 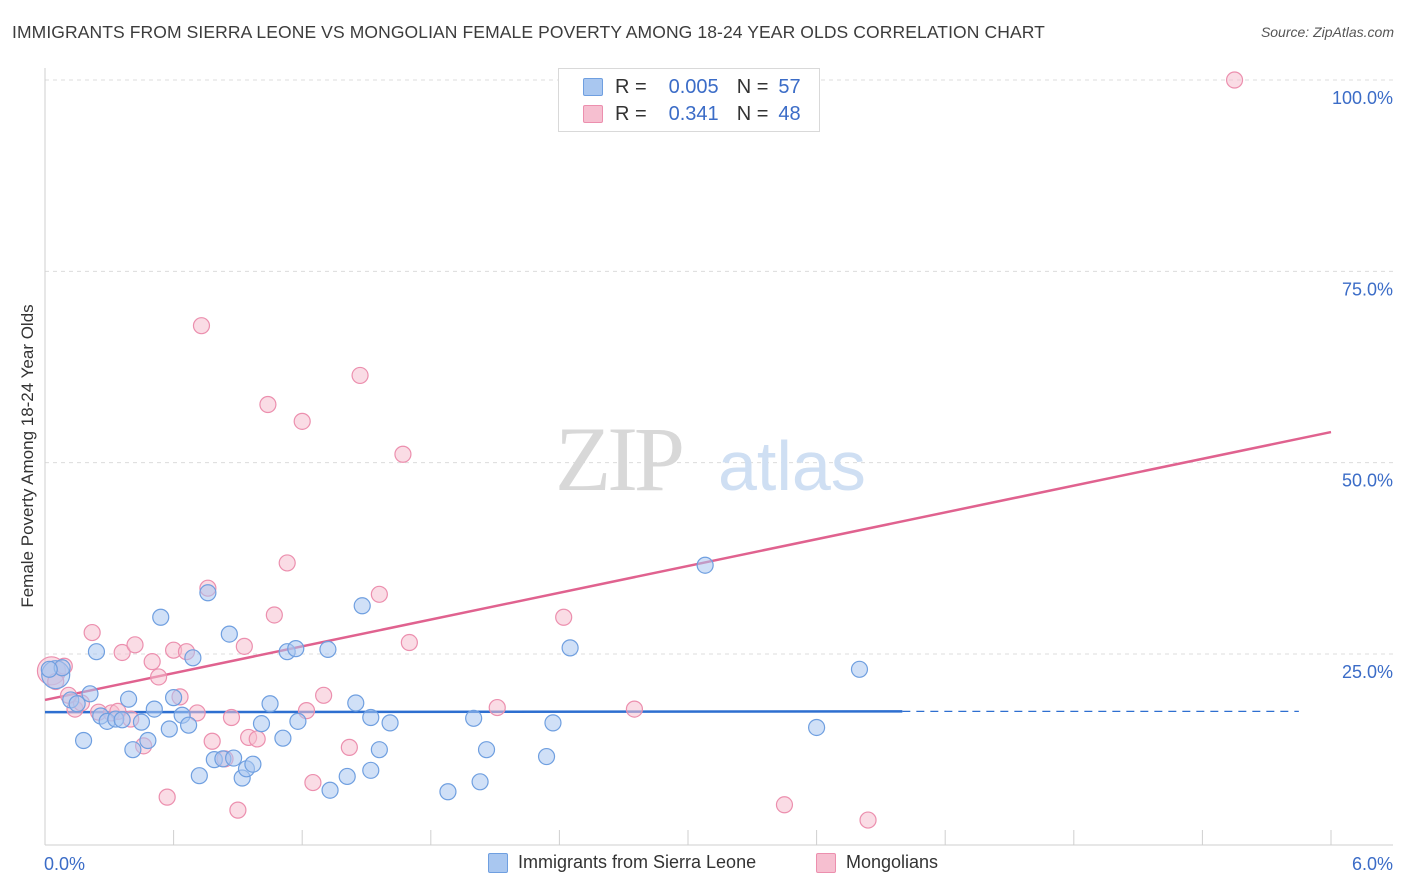 What do you see at coordinates (64, 864) in the screenshot?
I see `x-tick-label: 0.0%` at bounding box center [64, 864].